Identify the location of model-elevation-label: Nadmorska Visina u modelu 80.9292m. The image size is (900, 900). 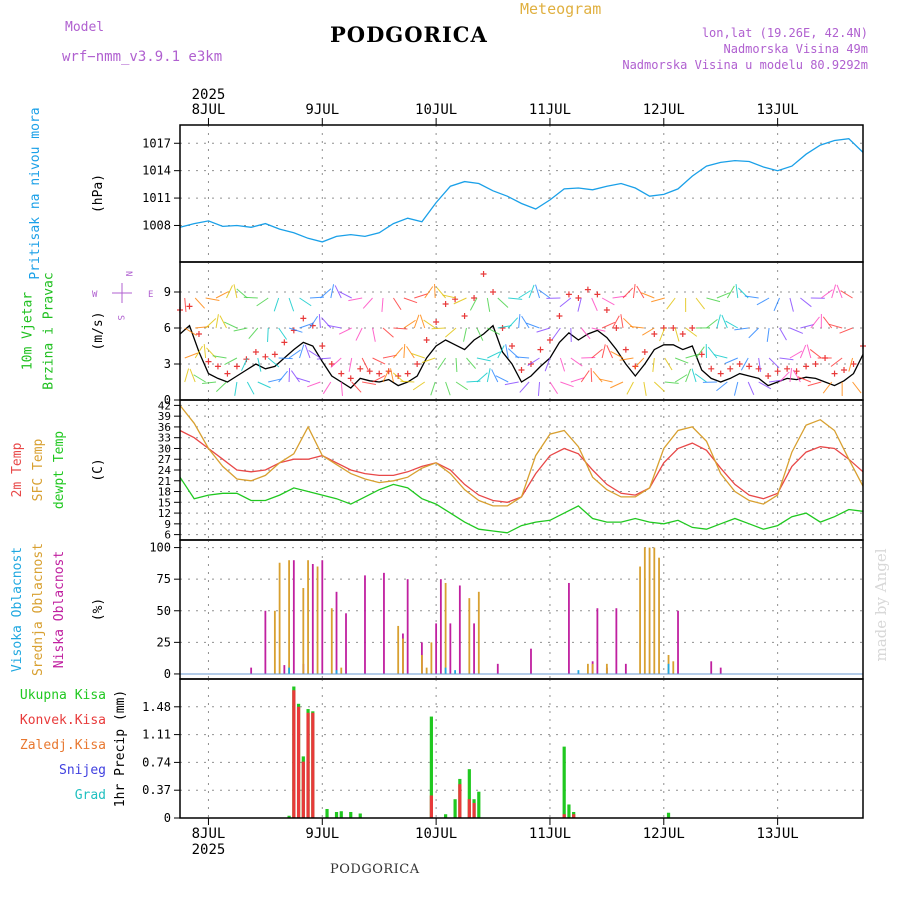
(745, 65).